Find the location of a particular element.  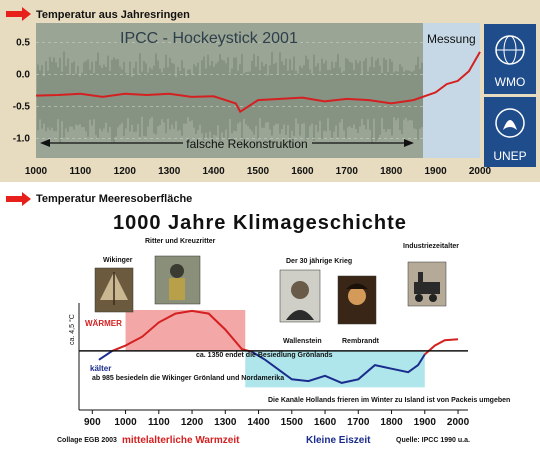

locomotive-chimney is located at coordinates (420, 277).